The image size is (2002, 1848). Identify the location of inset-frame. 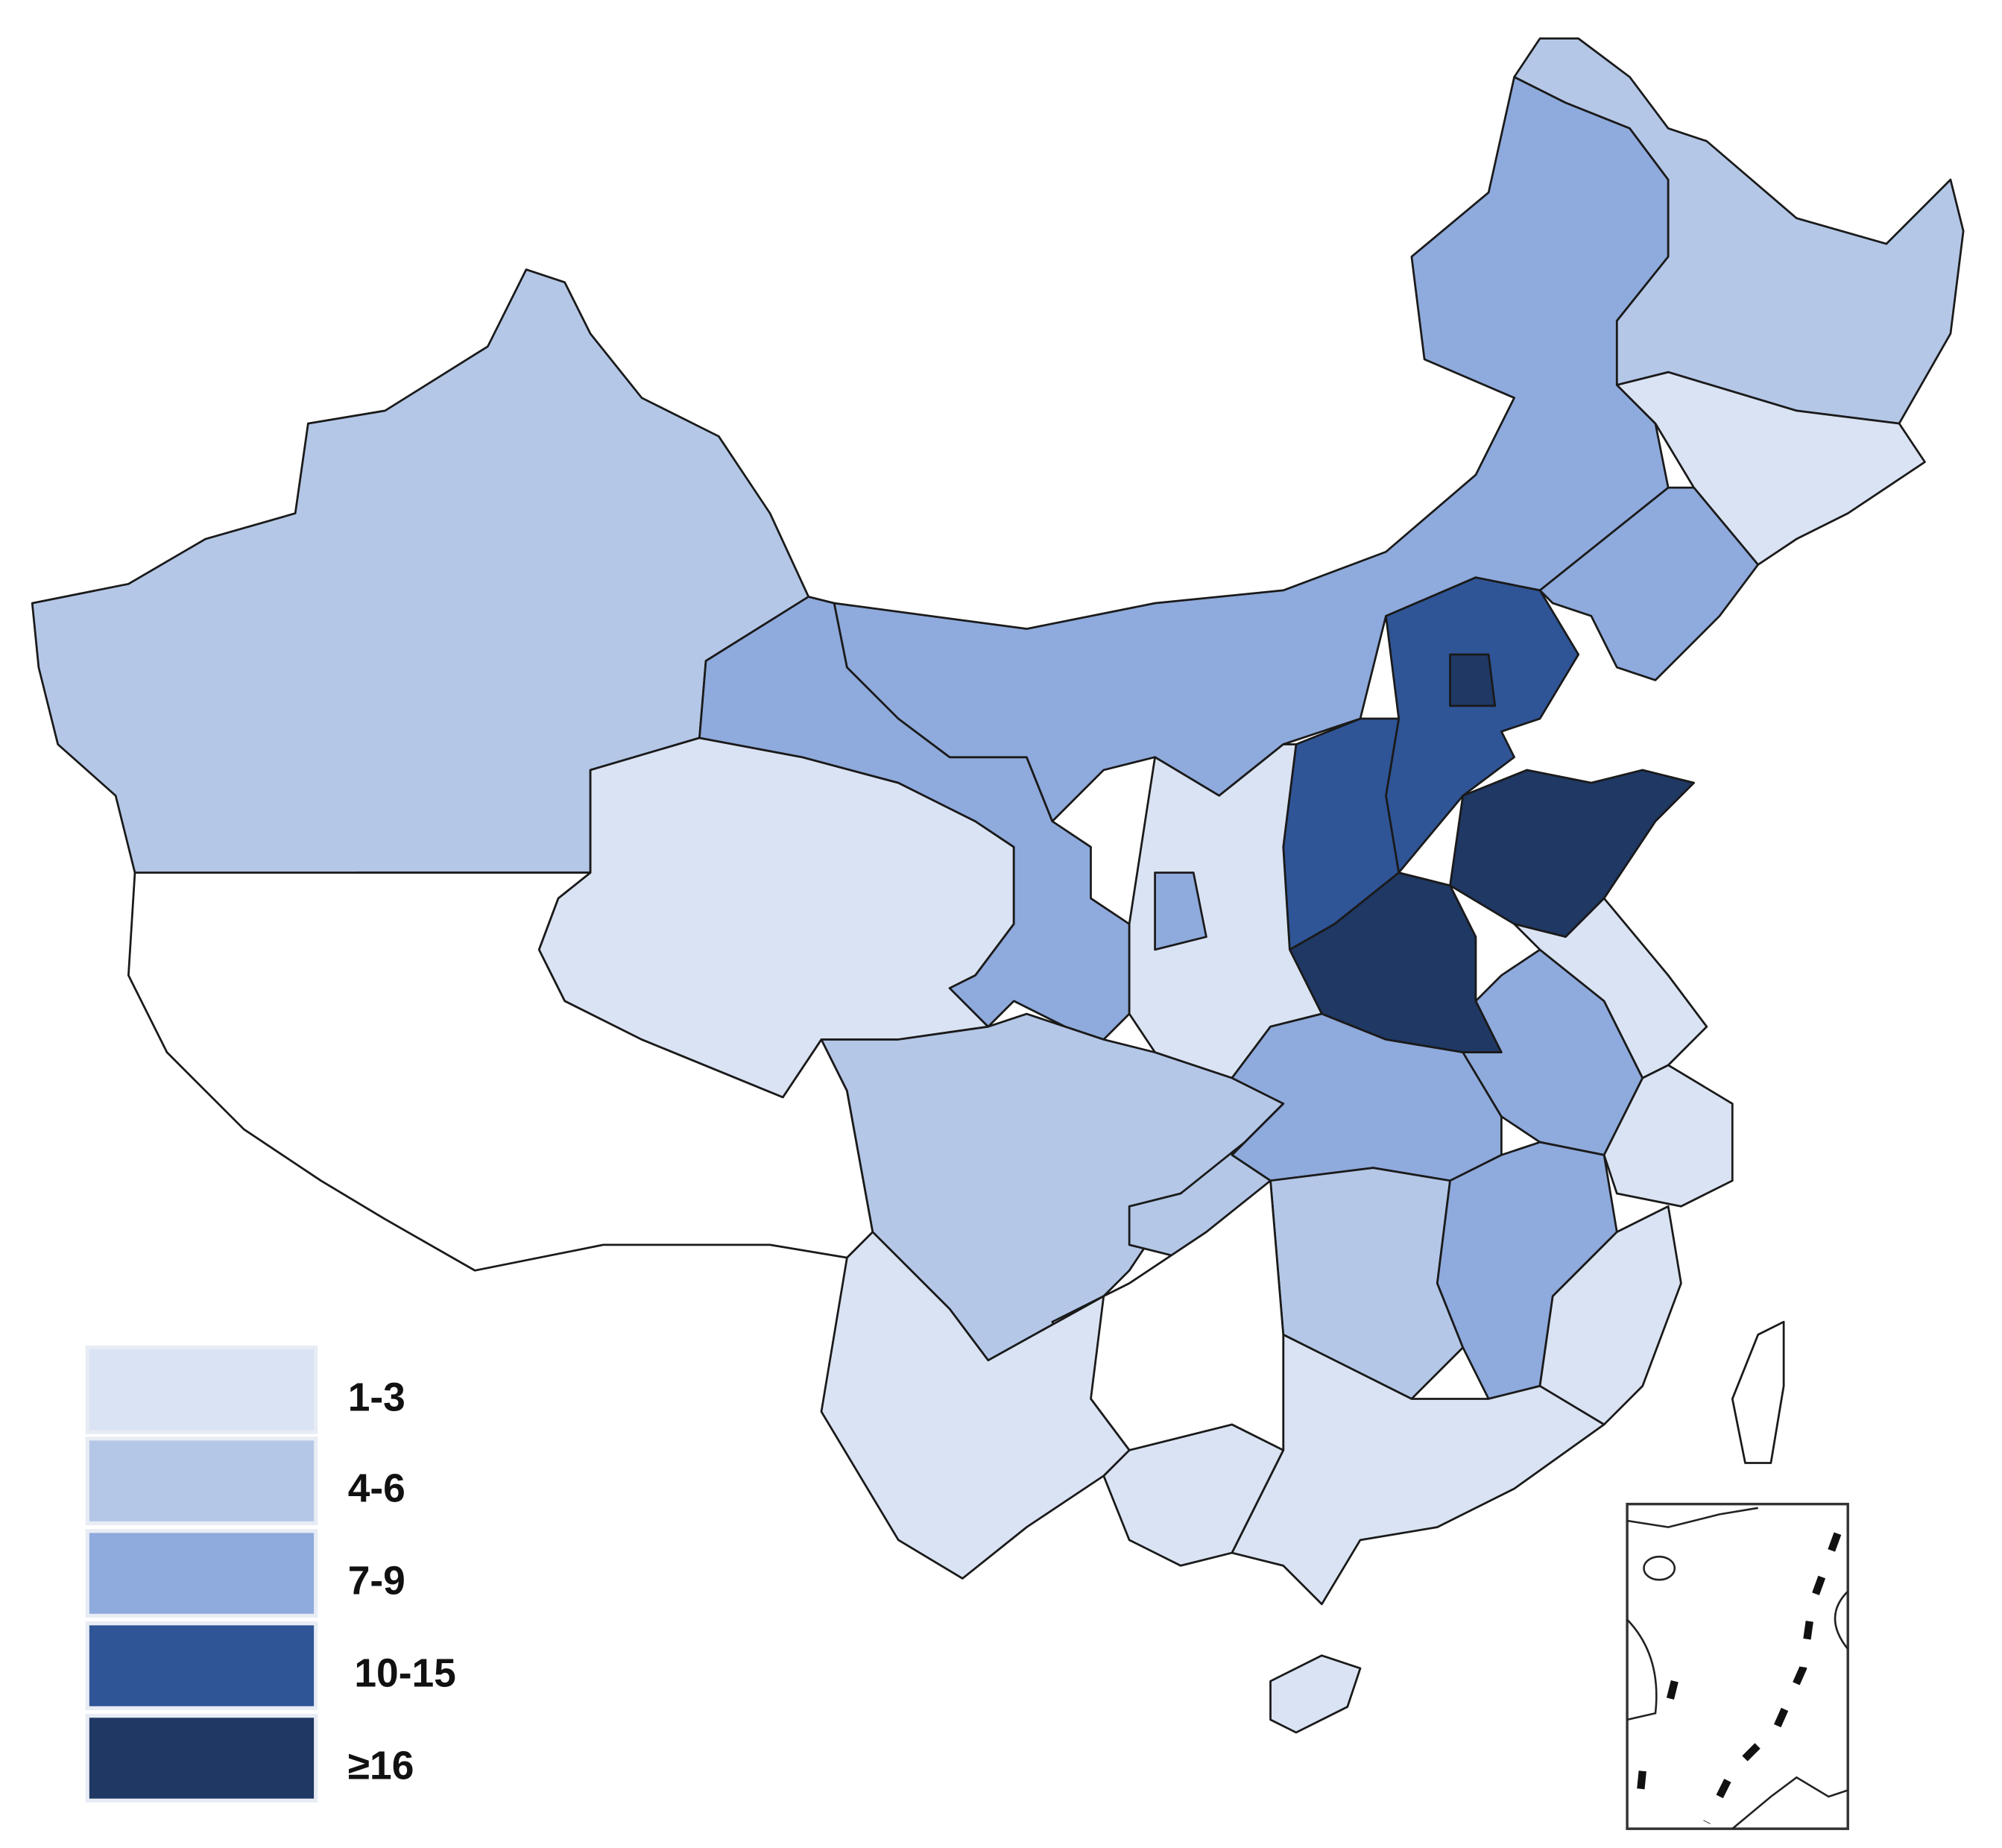
(1737, 1666).